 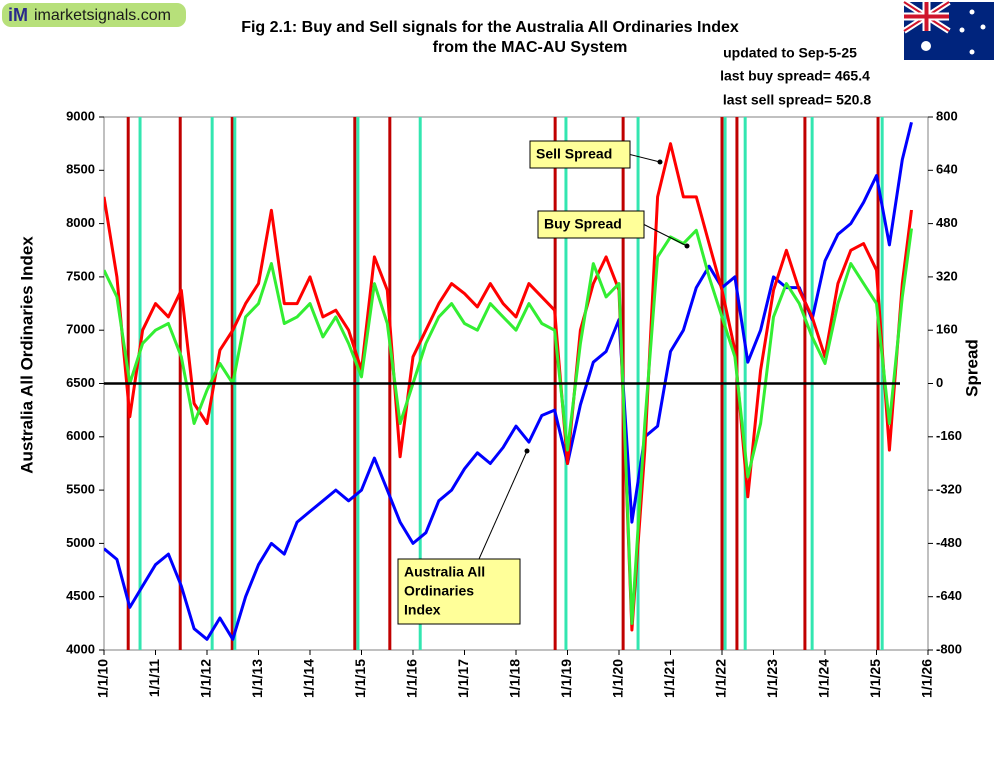 What do you see at coordinates (18, 15) in the screenshot?
I see `logo-mark: iM` at bounding box center [18, 15].